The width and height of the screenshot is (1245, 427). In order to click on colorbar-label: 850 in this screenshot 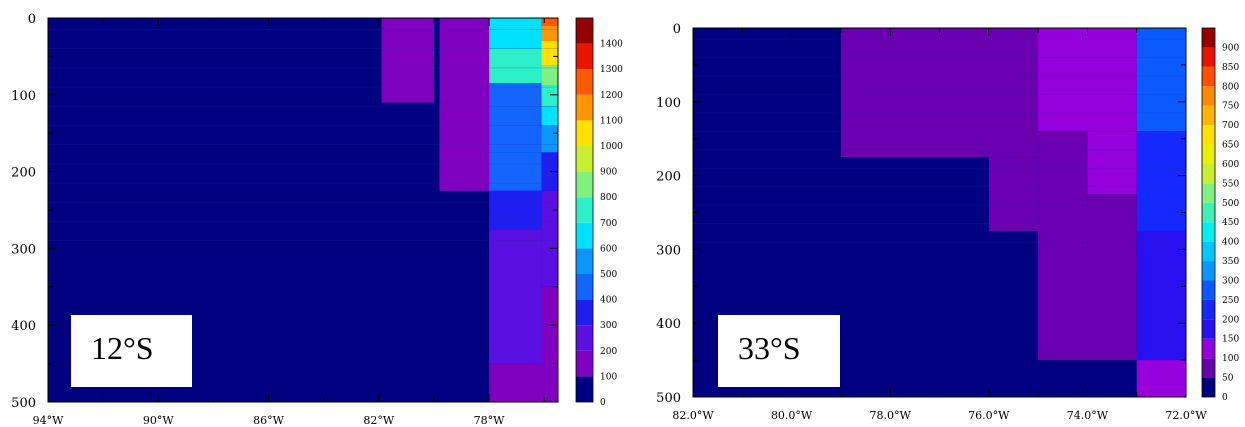, I will do `click(1230, 68)`.